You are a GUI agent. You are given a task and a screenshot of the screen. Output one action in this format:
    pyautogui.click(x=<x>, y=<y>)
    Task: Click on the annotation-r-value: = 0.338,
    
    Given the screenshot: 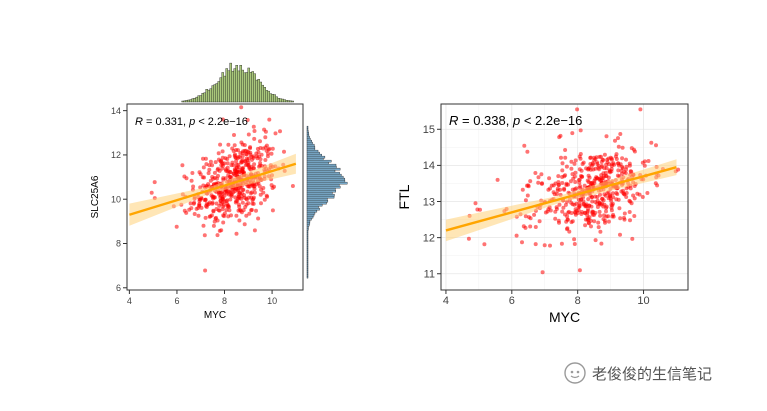 What is the action you would take?
    pyautogui.click(x=485, y=120)
    